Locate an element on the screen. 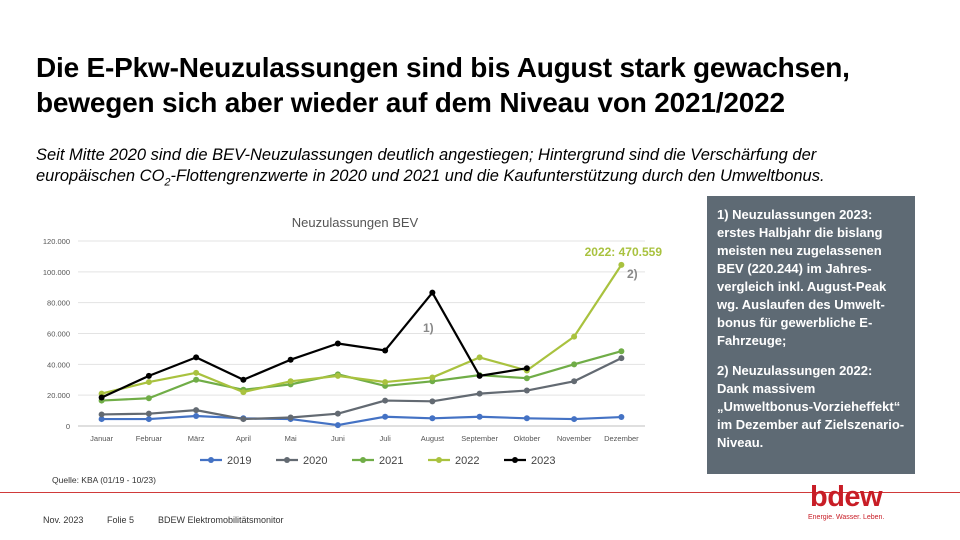 This screenshot has height=540, width=960. source-note: Quelle: KBA (01/19 - 10/23) is located at coordinates (104, 480).